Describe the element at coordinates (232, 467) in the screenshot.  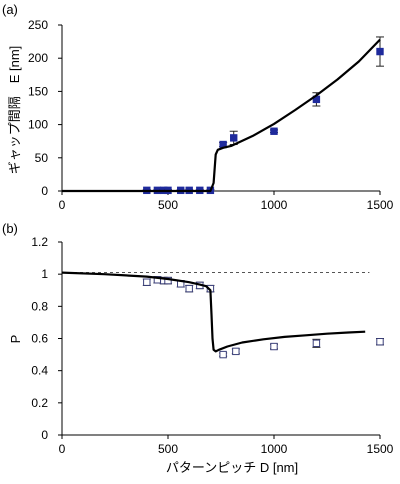
I see `panel-b-x-axis-title: パターンピッチ D [nm]` at that location.